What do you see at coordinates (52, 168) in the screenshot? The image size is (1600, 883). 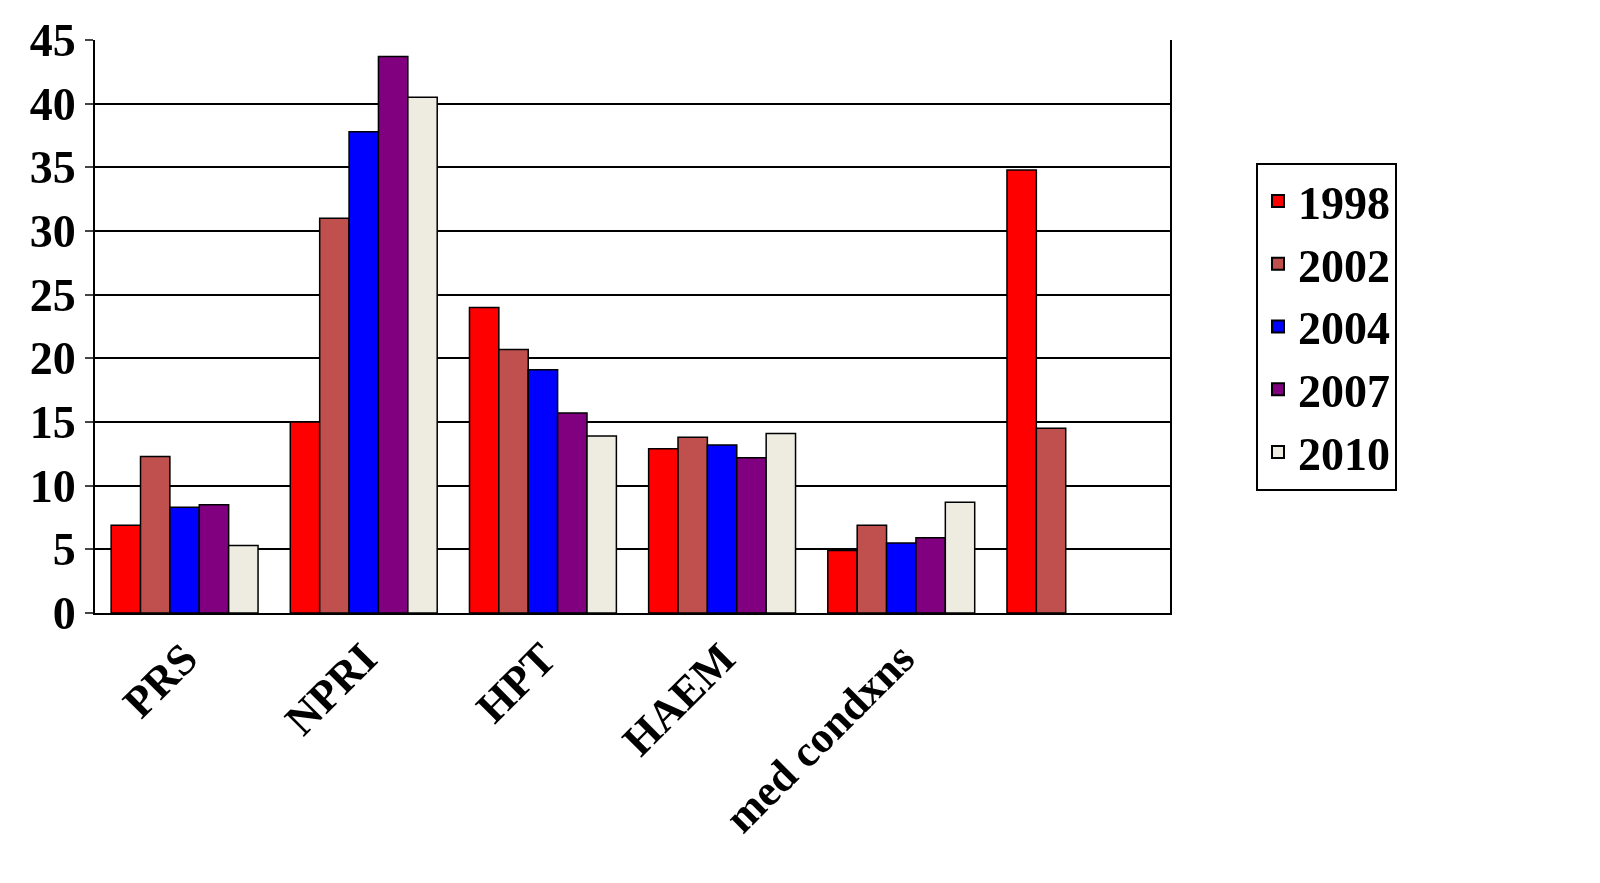 I see `y-tick-label: 35` at bounding box center [52, 168].